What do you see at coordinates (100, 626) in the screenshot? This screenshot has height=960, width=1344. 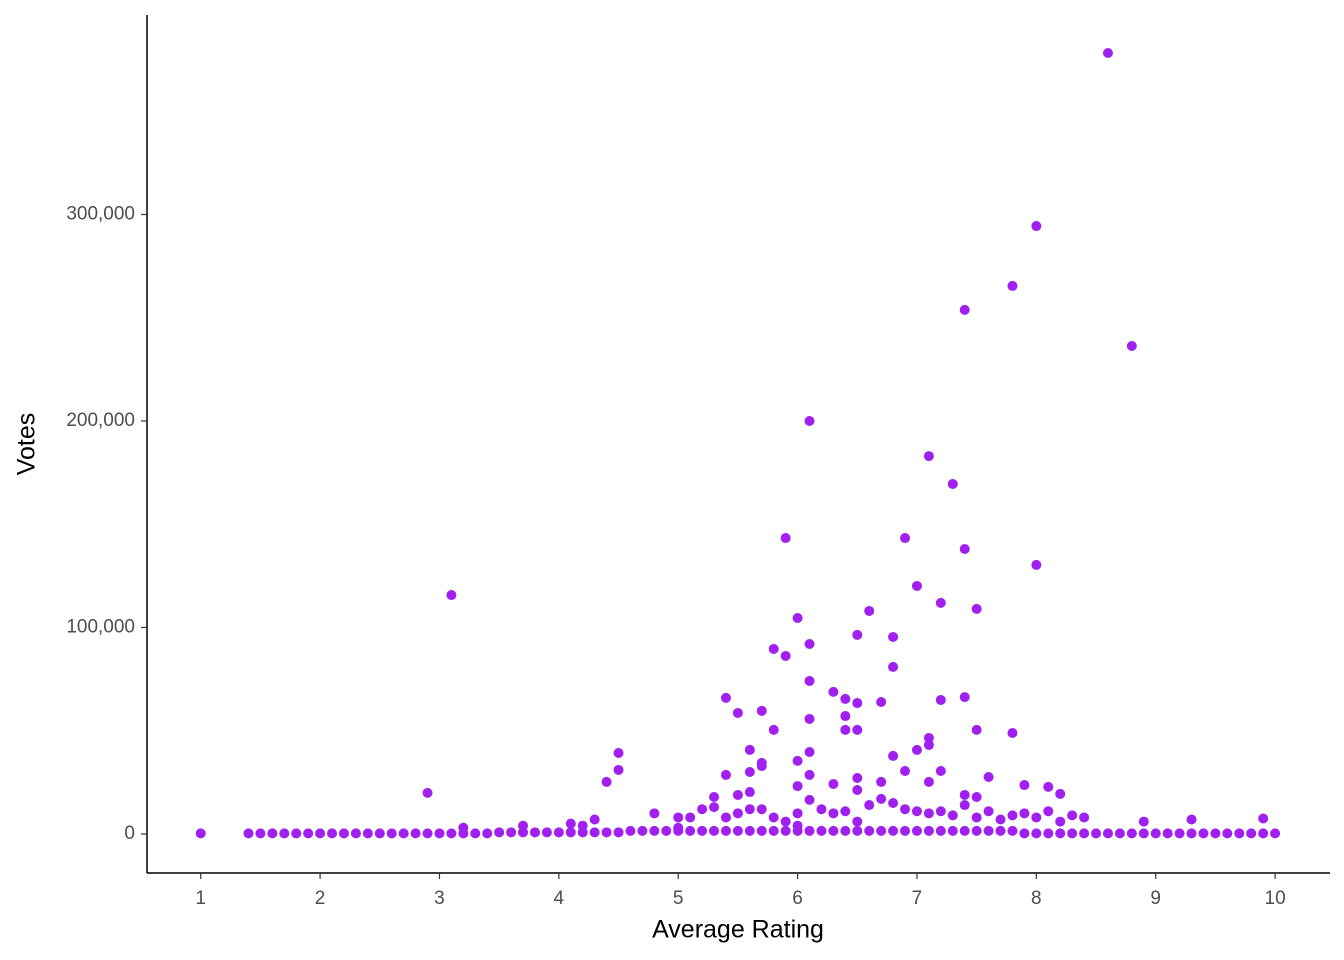 I see `y-tick-label: 100,000` at bounding box center [100, 626].